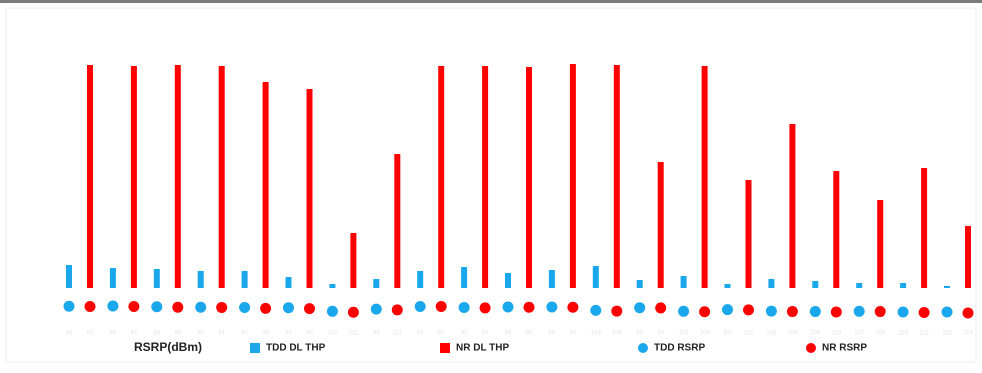 Image resolution: width=982 pixels, height=373 pixels. I want to click on data-label: 89, so click(552, 334).